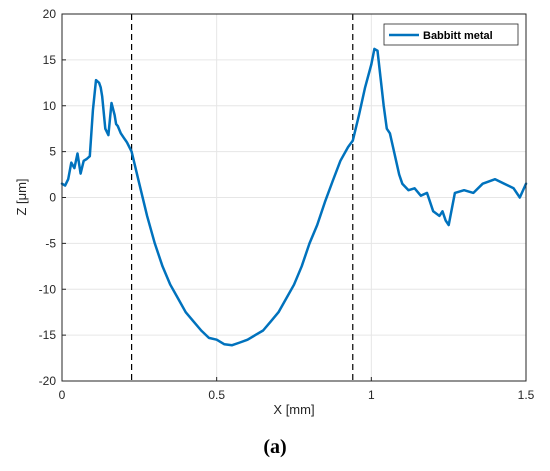 Image resolution: width=550 pixels, height=471 pixels. I want to click on x-axis-title: X [mm], so click(293, 409).